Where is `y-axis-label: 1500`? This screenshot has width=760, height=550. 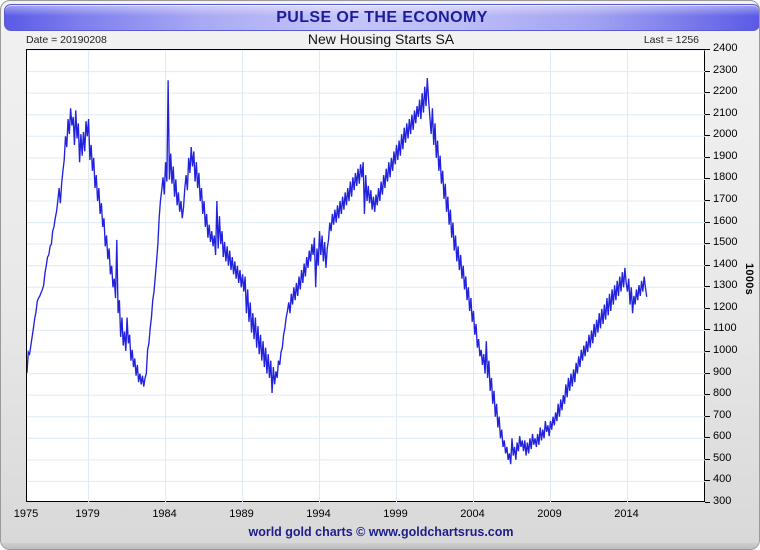 y-axis-label: 1500 is located at coordinates (725, 242).